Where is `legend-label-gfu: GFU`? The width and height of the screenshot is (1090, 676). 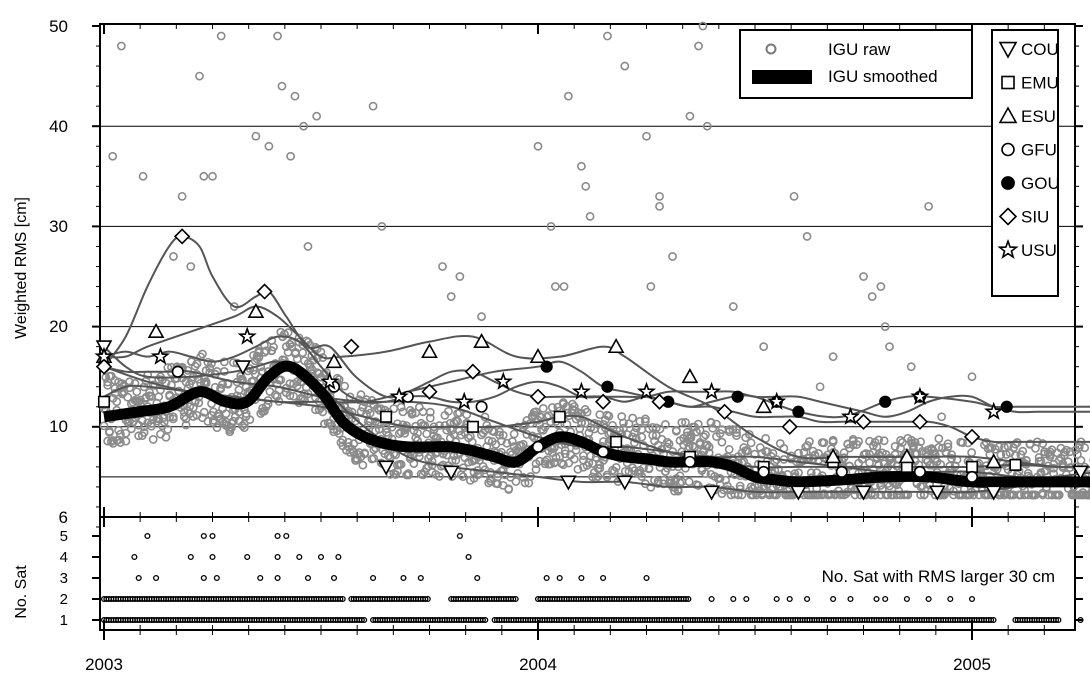
legend-label-gfu: GFU is located at coordinates (1039, 150).